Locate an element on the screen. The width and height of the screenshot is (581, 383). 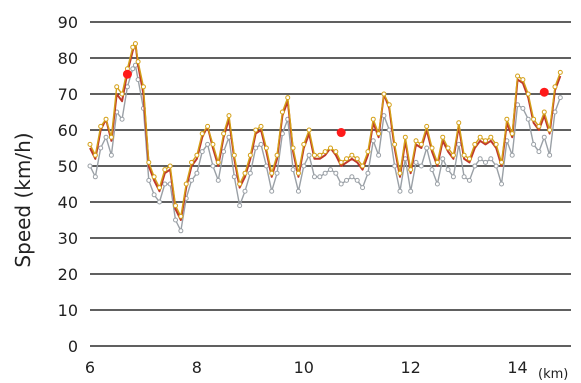
x-tick-label: 8 is located at coordinates (197, 367).